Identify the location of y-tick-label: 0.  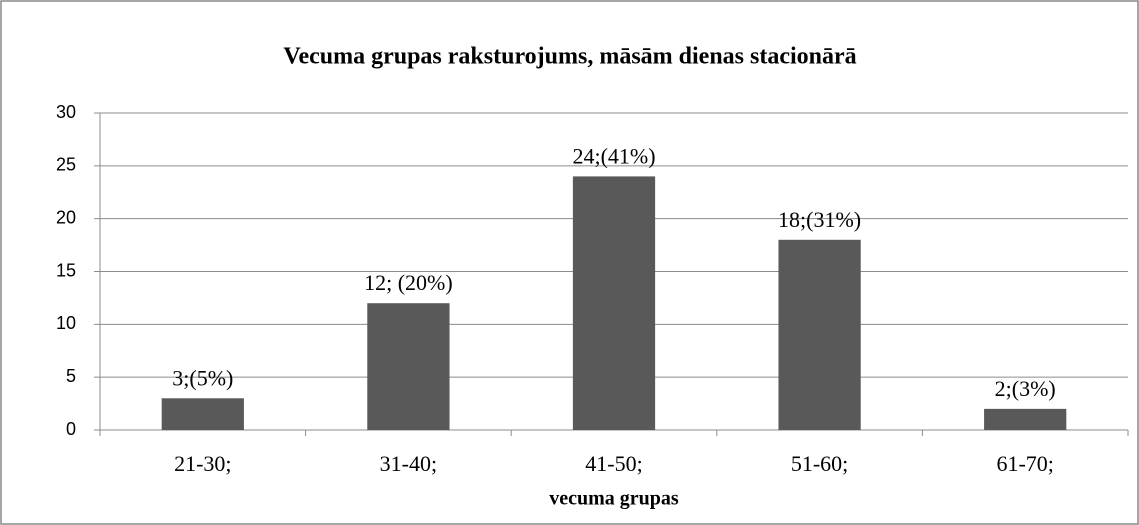
(71, 429).